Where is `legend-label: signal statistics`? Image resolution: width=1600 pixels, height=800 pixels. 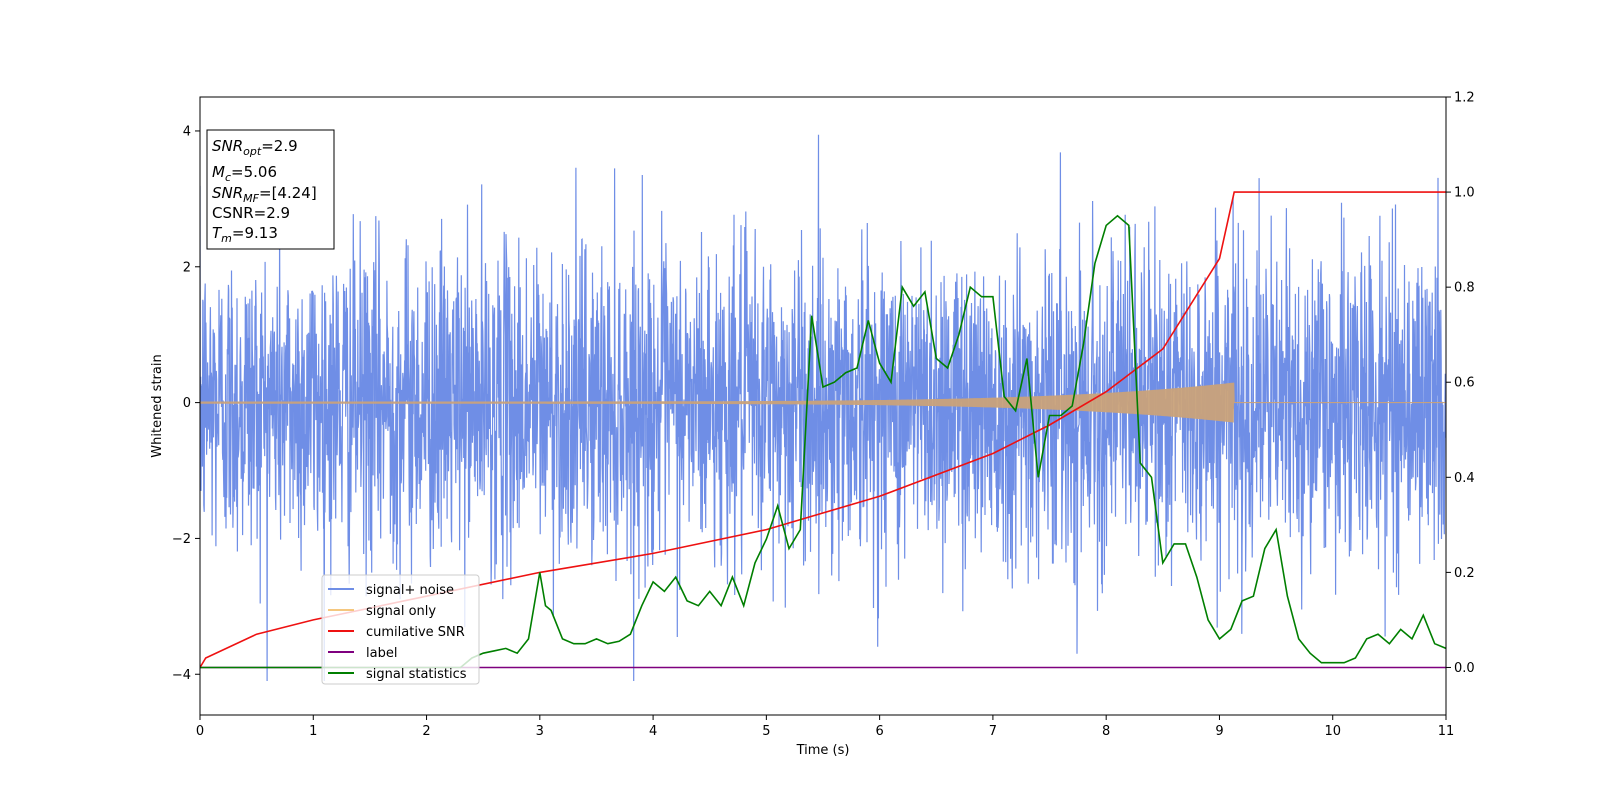 legend-label: signal statistics is located at coordinates (416, 674).